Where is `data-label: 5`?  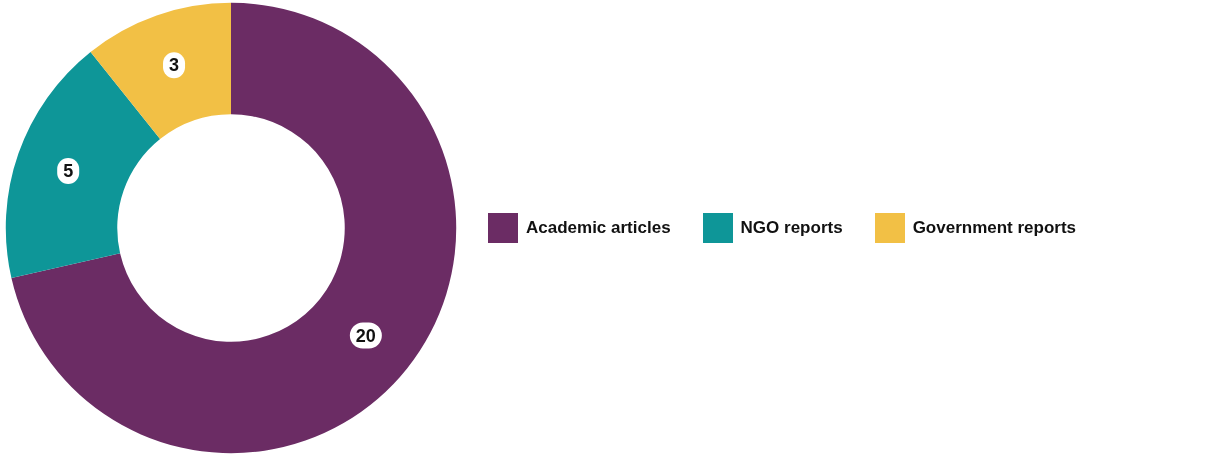
data-label: 5 is located at coordinates (68, 171).